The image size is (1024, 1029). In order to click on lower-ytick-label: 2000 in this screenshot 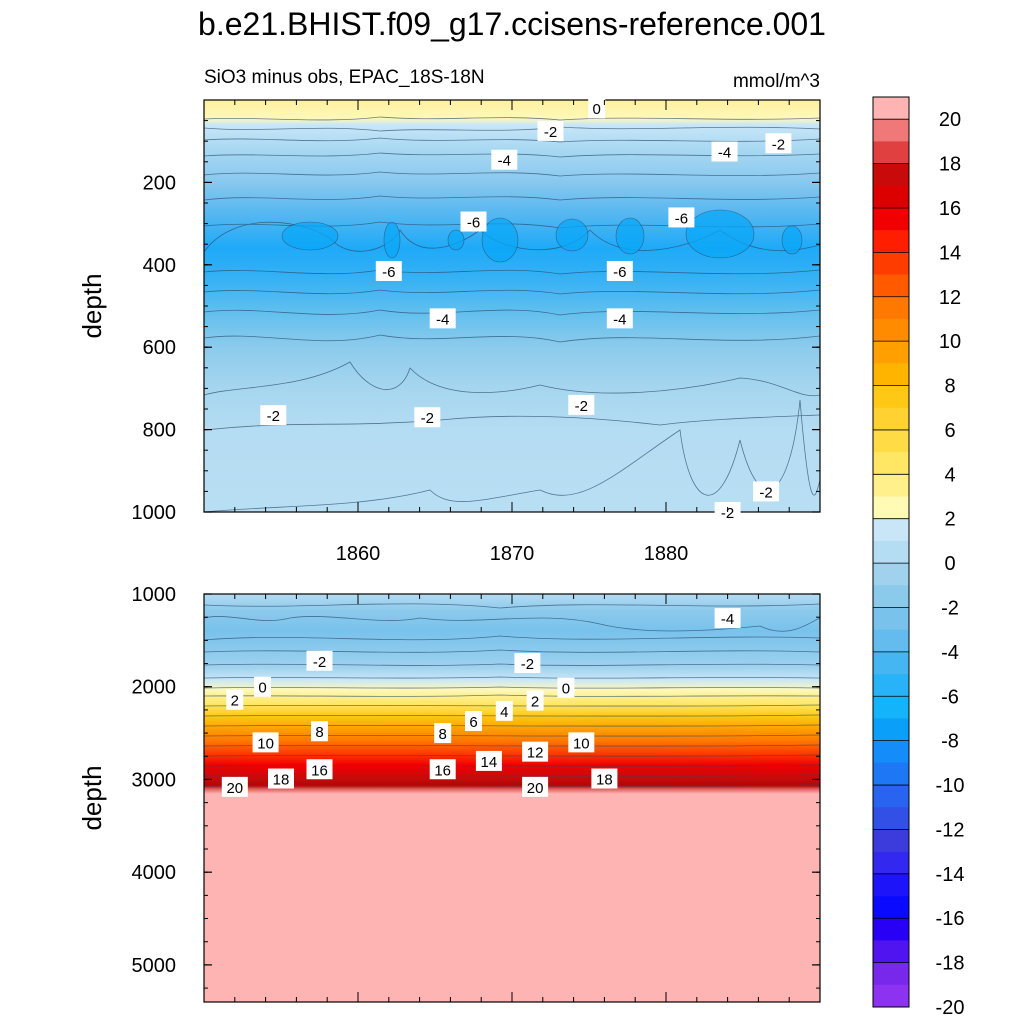, I will do `click(154, 688)`.